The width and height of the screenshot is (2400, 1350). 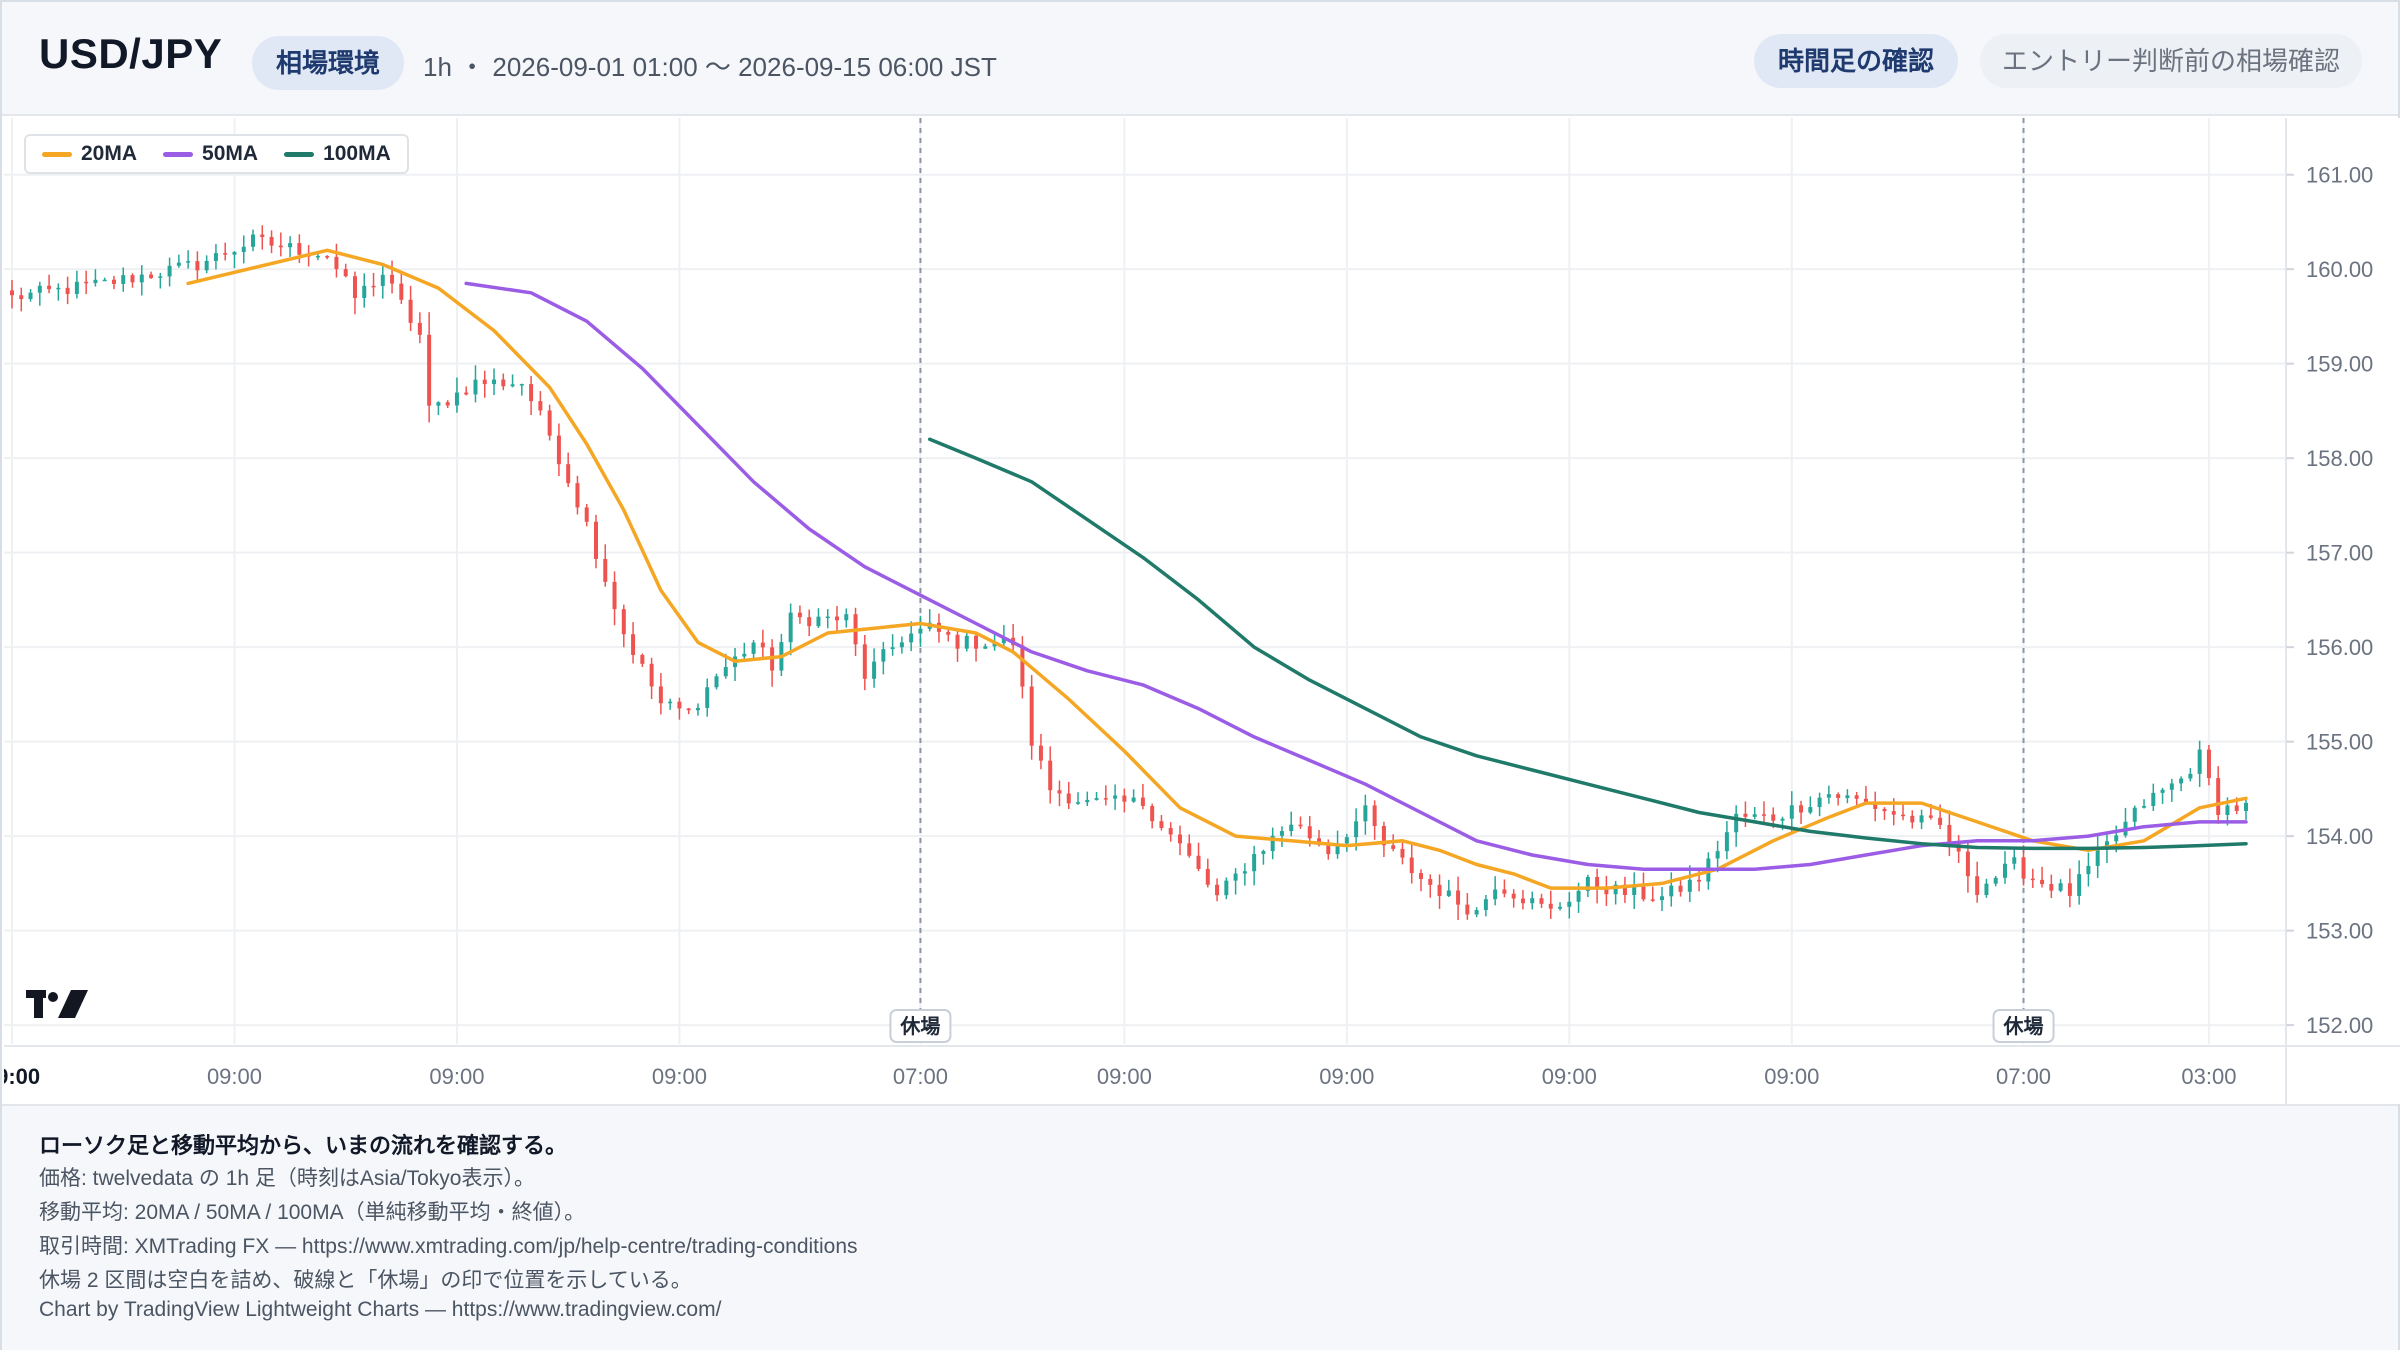 I want to click on timeframe-button: 時間足の確認, so click(x=1856, y=61).